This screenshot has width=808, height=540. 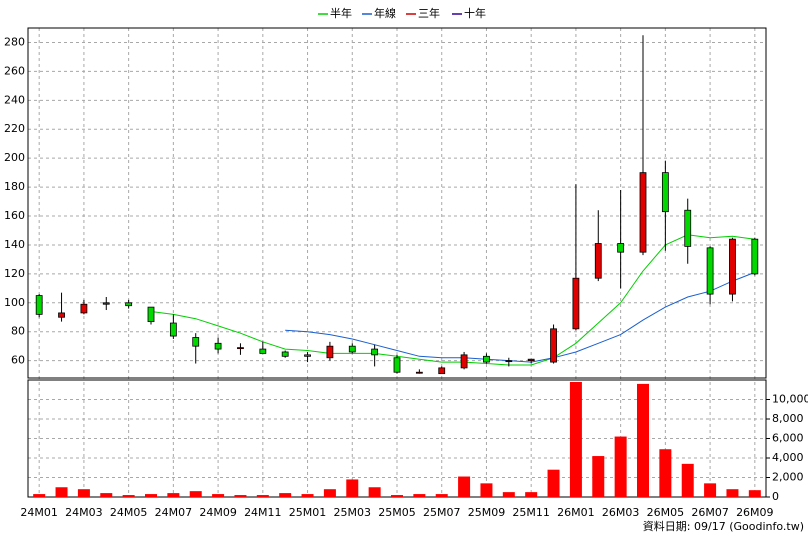 What do you see at coordinates (14, 244) in the screenshot?
I see `y-tick-label: 140` at bounding box center [14, 244].